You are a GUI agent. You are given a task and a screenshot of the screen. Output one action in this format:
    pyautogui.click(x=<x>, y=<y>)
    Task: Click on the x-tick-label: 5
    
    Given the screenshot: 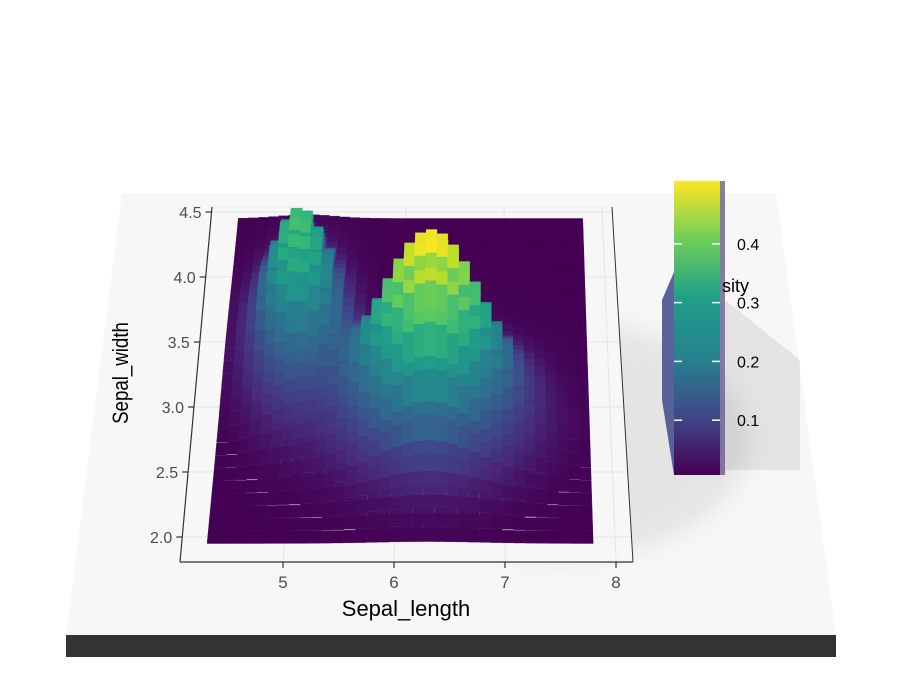 What is the action you would take?
    pyautogui.click(x=282, y=582)
    